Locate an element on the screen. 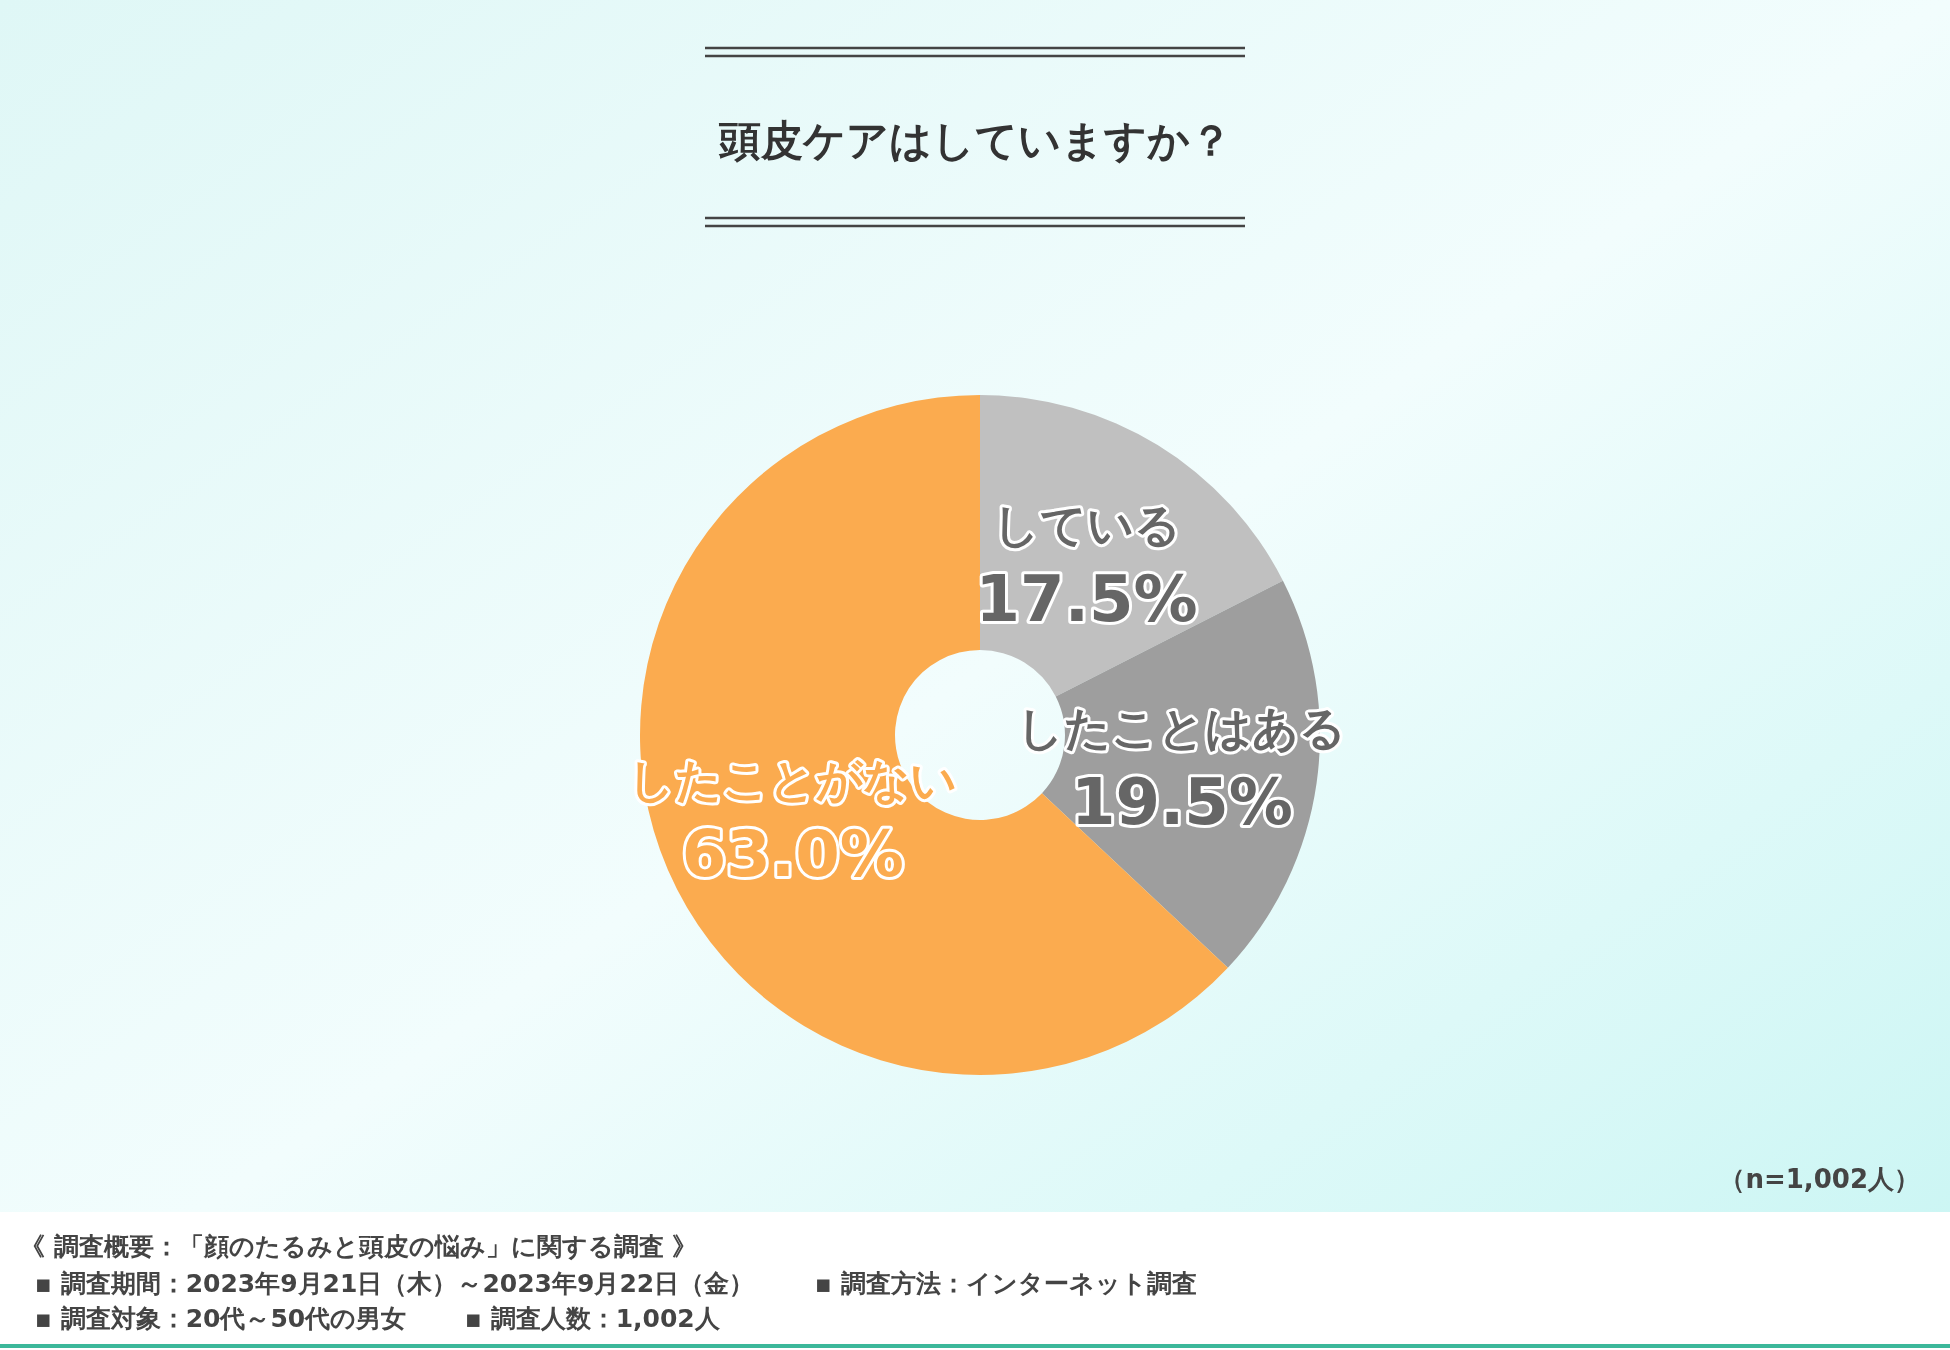  data-label: 63.0% is located at coordinates (792, 854).